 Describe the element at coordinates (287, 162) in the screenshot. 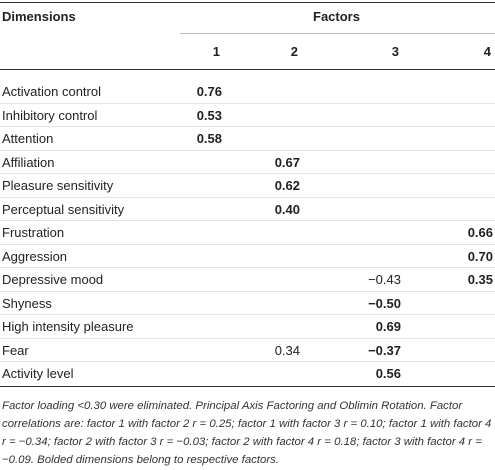

I see `cell: 0.67` at that location.